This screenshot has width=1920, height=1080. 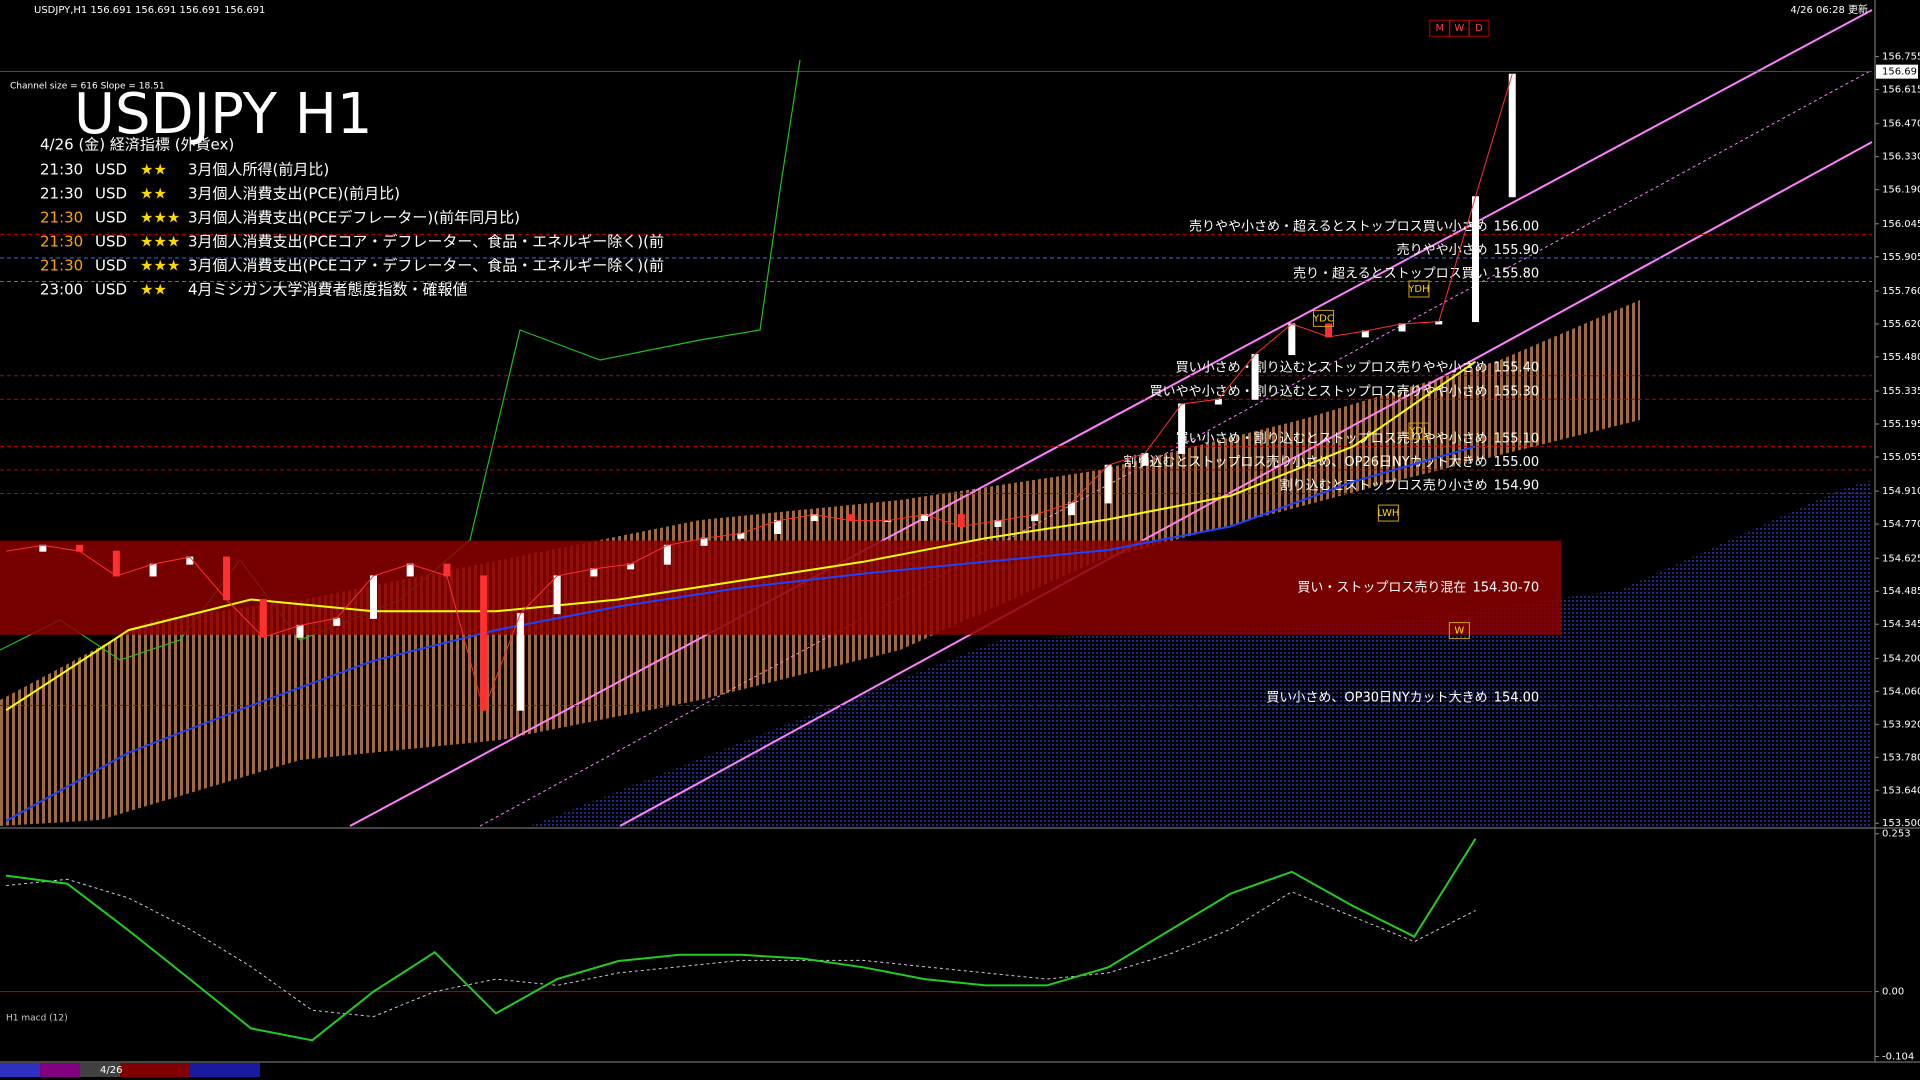 I want to click on level-text: 売りやや小さめ・超えるとストップロス買い小さめ, so click(x=1338, y=226).